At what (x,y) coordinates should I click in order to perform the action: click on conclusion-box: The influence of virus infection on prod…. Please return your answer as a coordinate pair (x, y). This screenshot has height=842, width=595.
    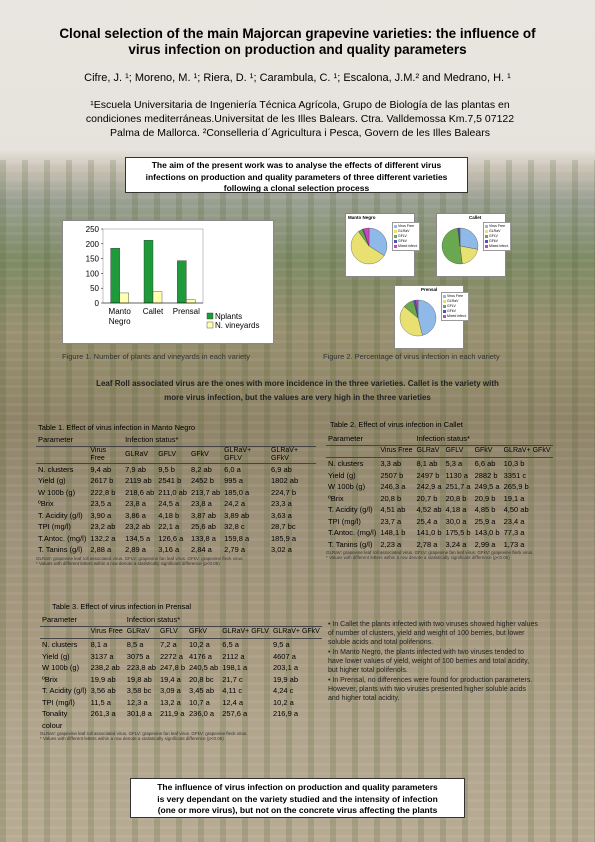
    Looking at the image, I should click on (297, 798).